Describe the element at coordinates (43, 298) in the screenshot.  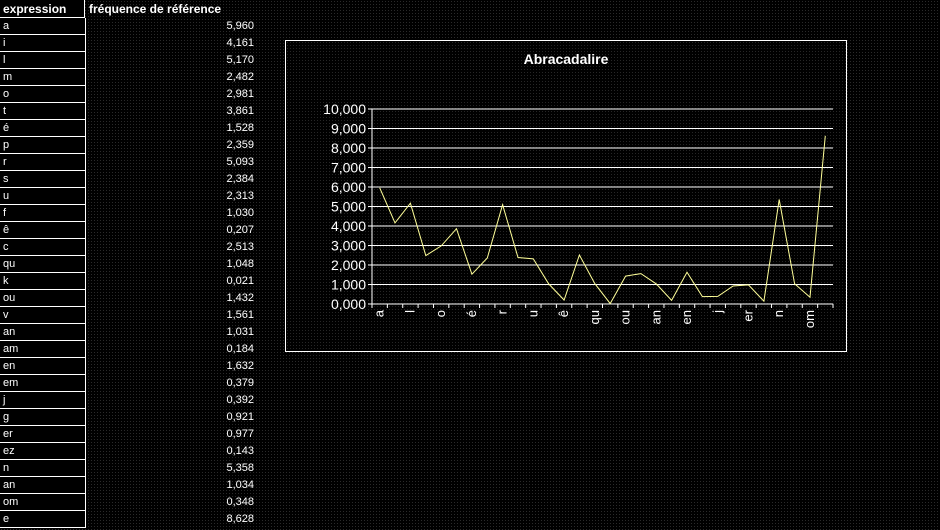
I see `expression-cell: ou` at that location.